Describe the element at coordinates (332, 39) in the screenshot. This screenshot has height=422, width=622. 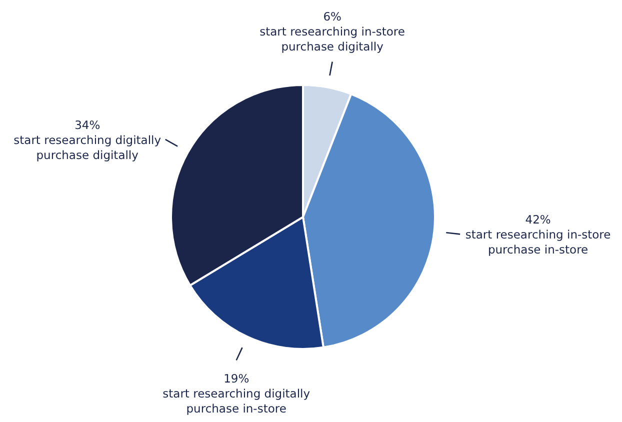
I see `slice-label: start researching in-store purchase digitally` at that location.